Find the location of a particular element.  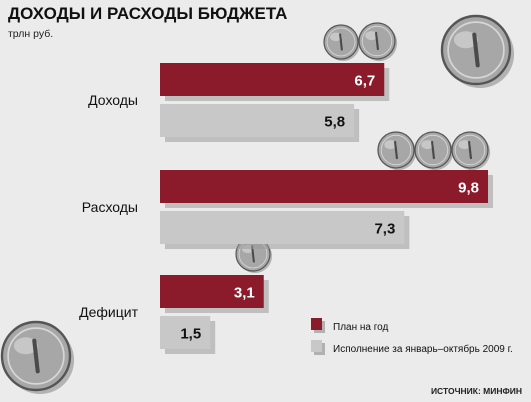

legend-label: План на год is located at coordinates (361, 327).